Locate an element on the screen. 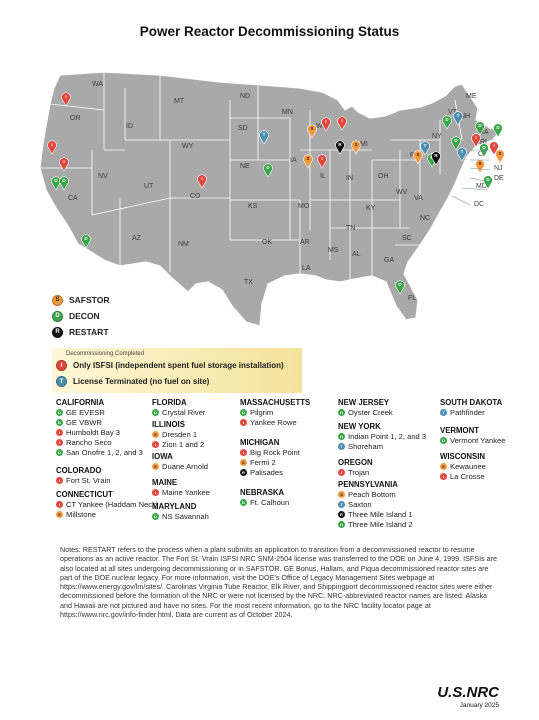  site-item: I Maine Yankee is located at coordinates (181, 492).